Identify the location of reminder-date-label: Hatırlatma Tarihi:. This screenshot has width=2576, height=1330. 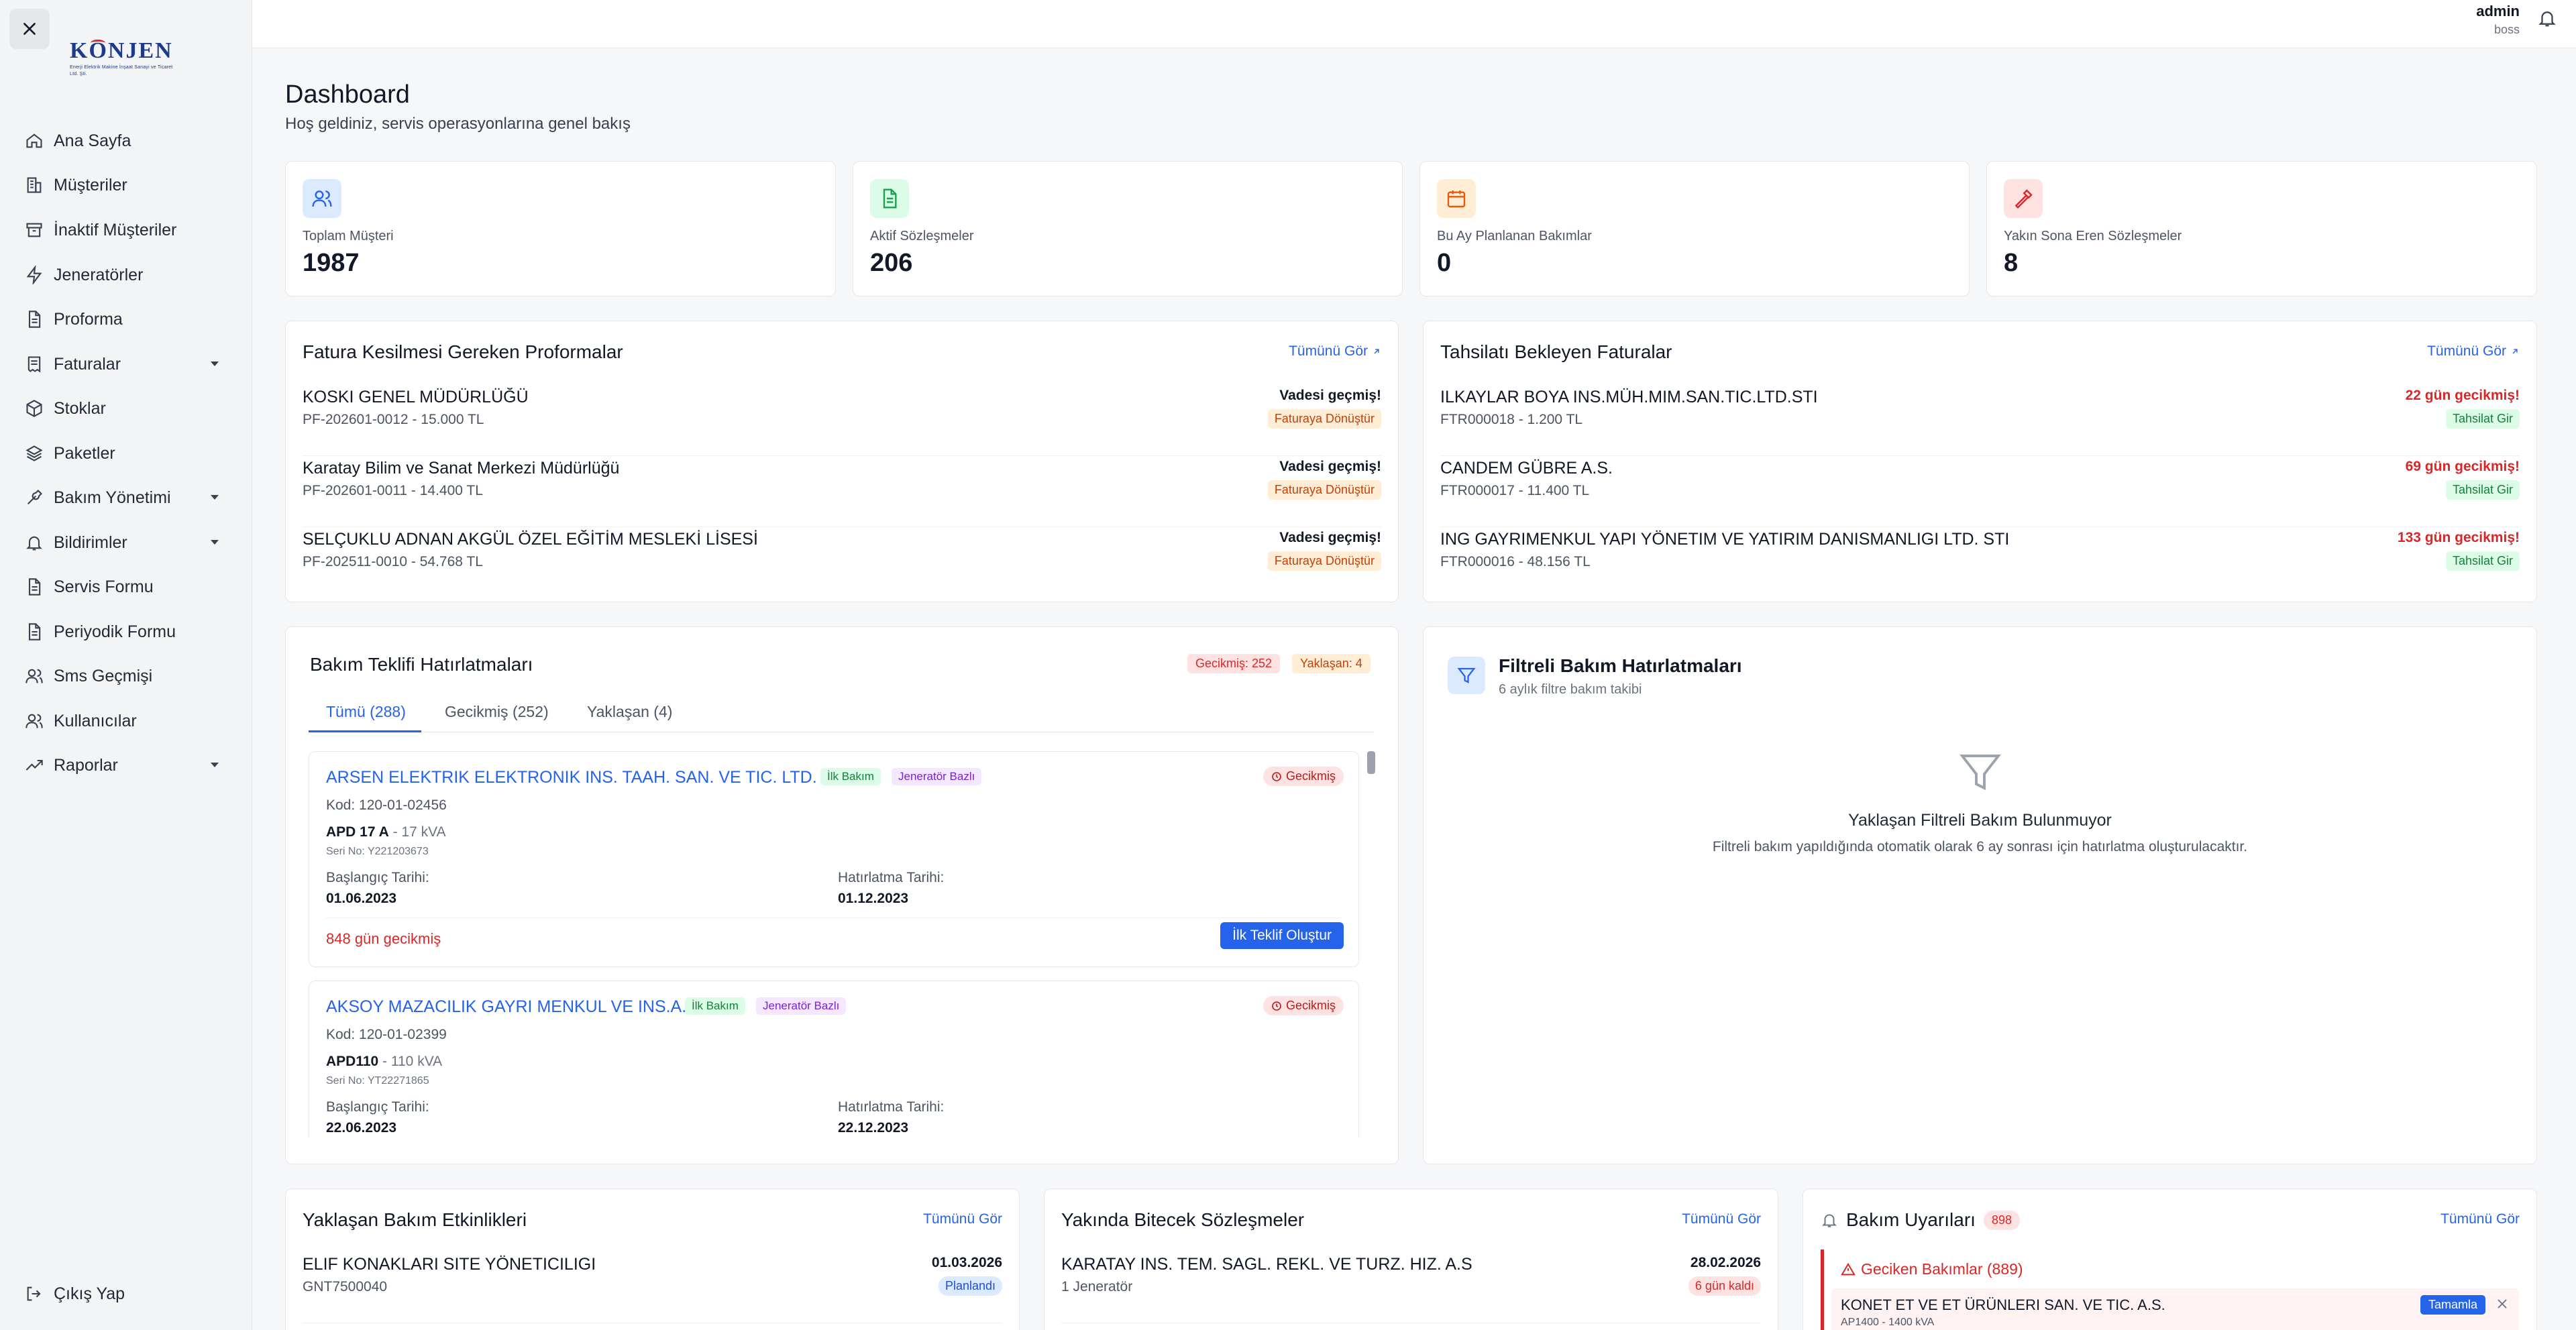
(891, 1107).